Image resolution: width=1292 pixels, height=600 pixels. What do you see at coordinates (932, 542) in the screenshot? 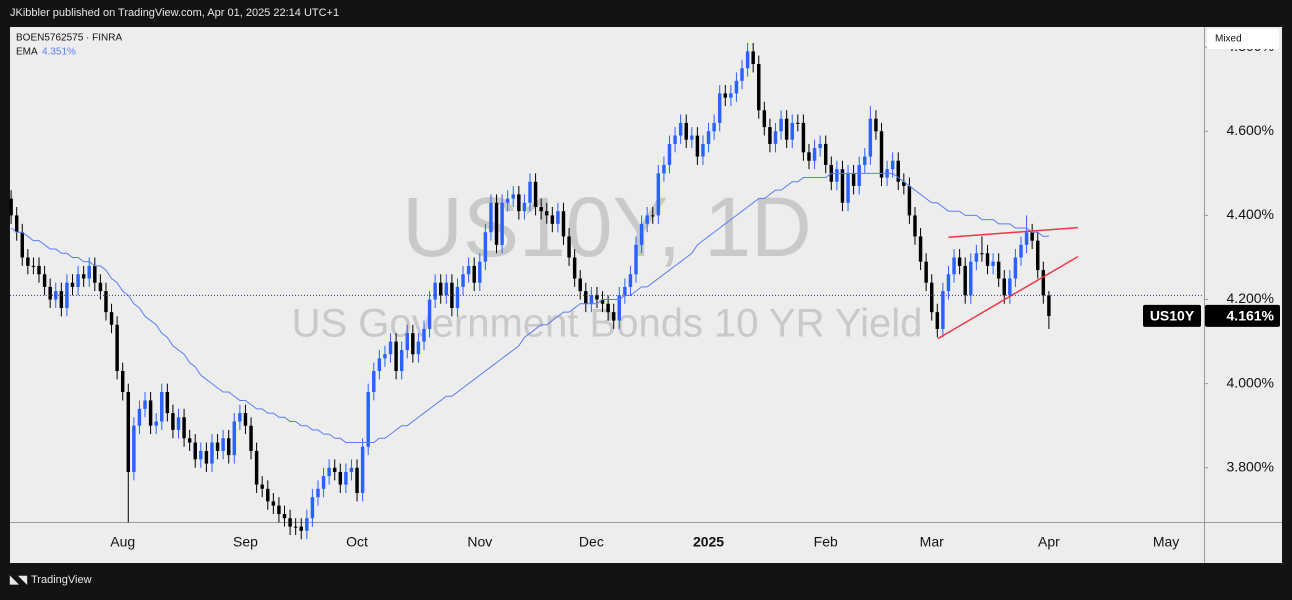
I see `x-tick-label: Mar` at bounding box center [932, 542].